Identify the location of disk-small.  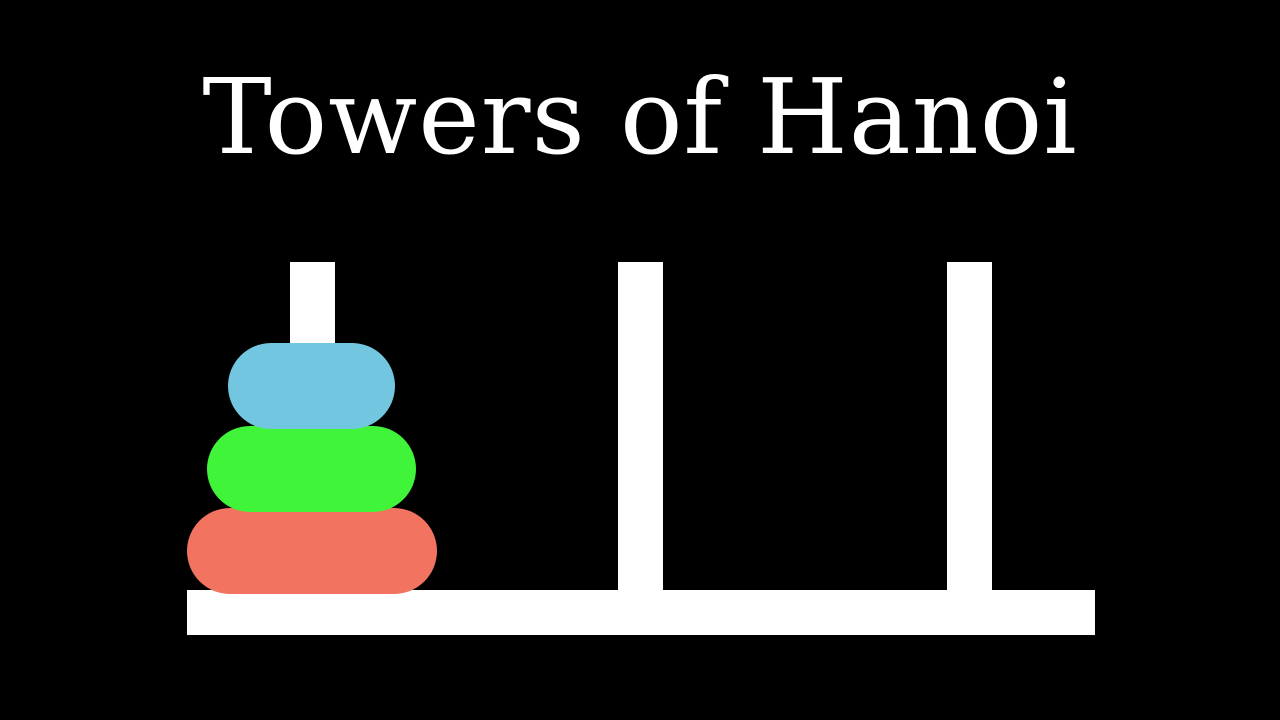
(311, 386).